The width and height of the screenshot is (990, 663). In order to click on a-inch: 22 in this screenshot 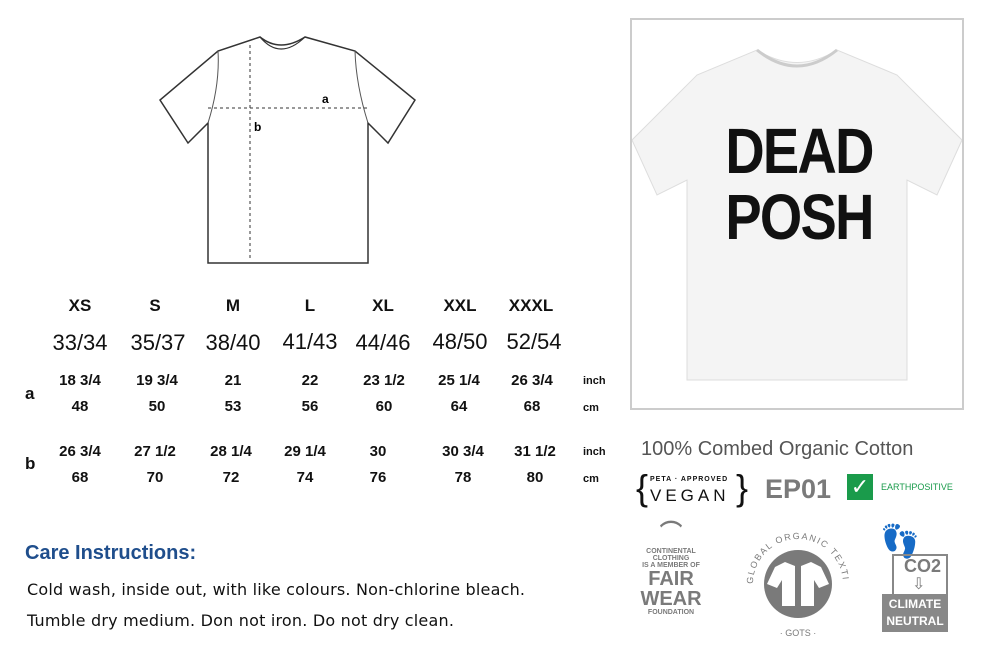, I will do `click(310, 380)`.